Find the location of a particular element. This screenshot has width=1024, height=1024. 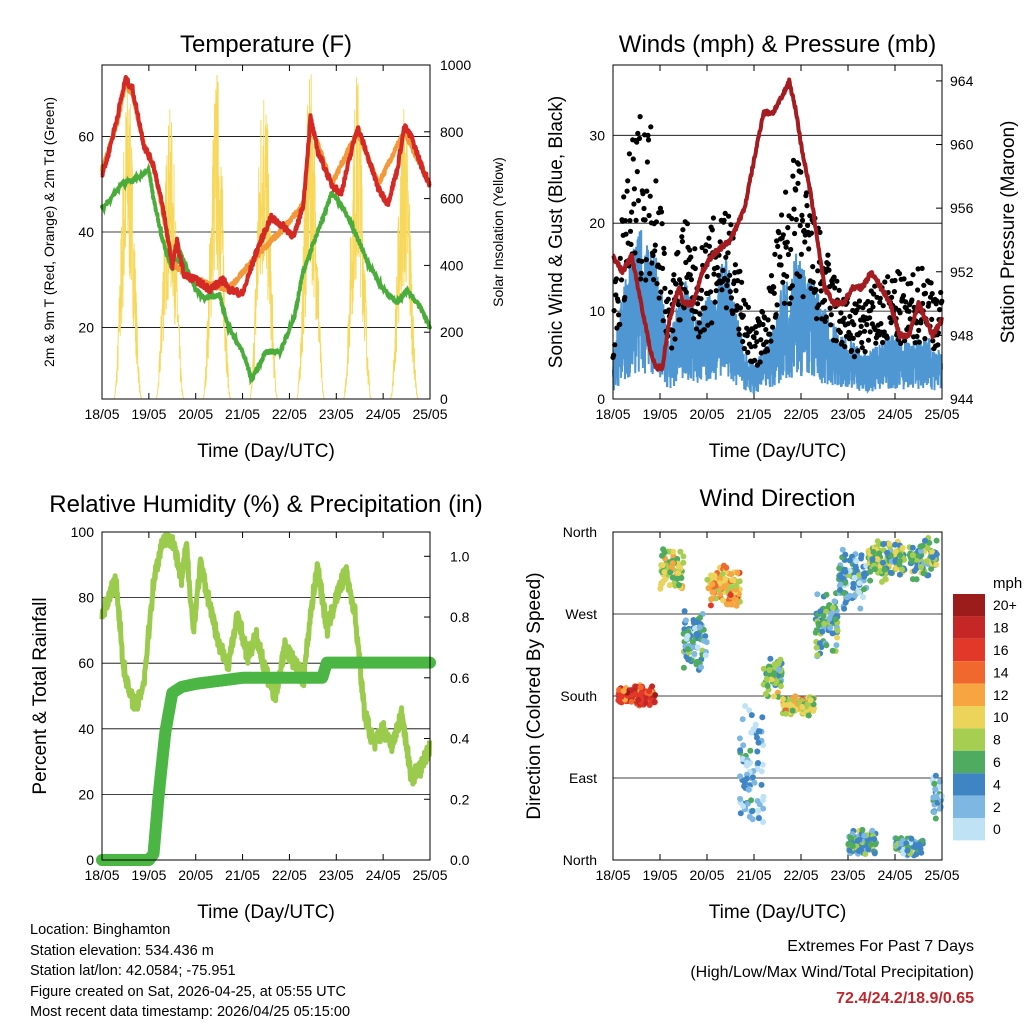

x-axis-label: Time (Day/UTC) is located at coordinates (266, 451).